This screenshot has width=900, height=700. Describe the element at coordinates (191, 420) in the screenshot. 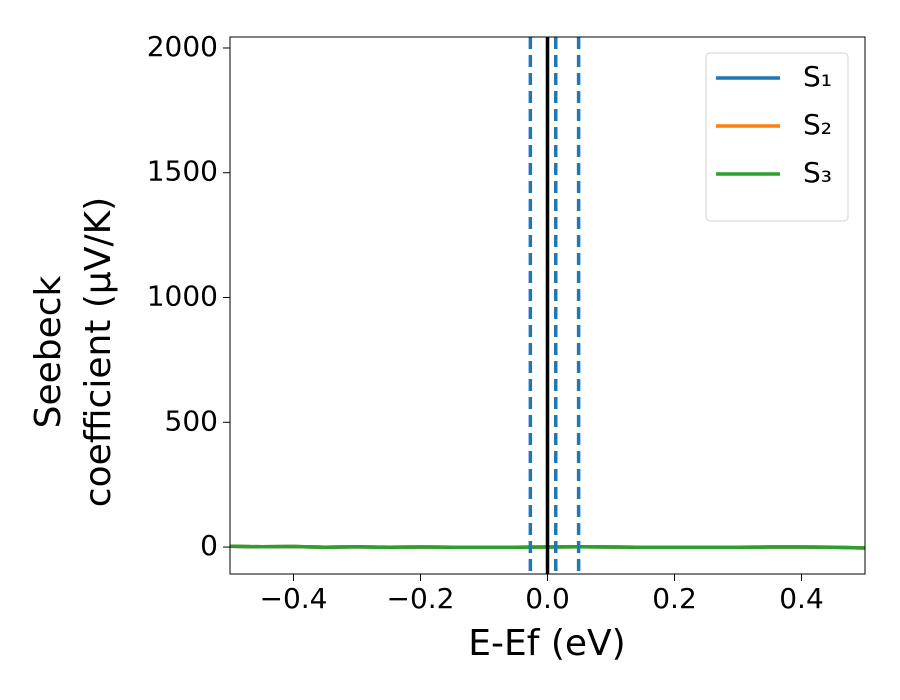

I see `y-tick-label: 500` at that location.